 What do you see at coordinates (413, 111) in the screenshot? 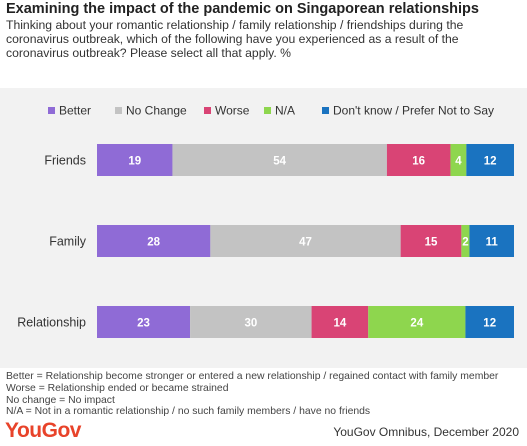
I see `legend-label-don-t-know-prefer-not-to-say: Don't know / Prefer Not to Say` at bounding box center [413, 111].